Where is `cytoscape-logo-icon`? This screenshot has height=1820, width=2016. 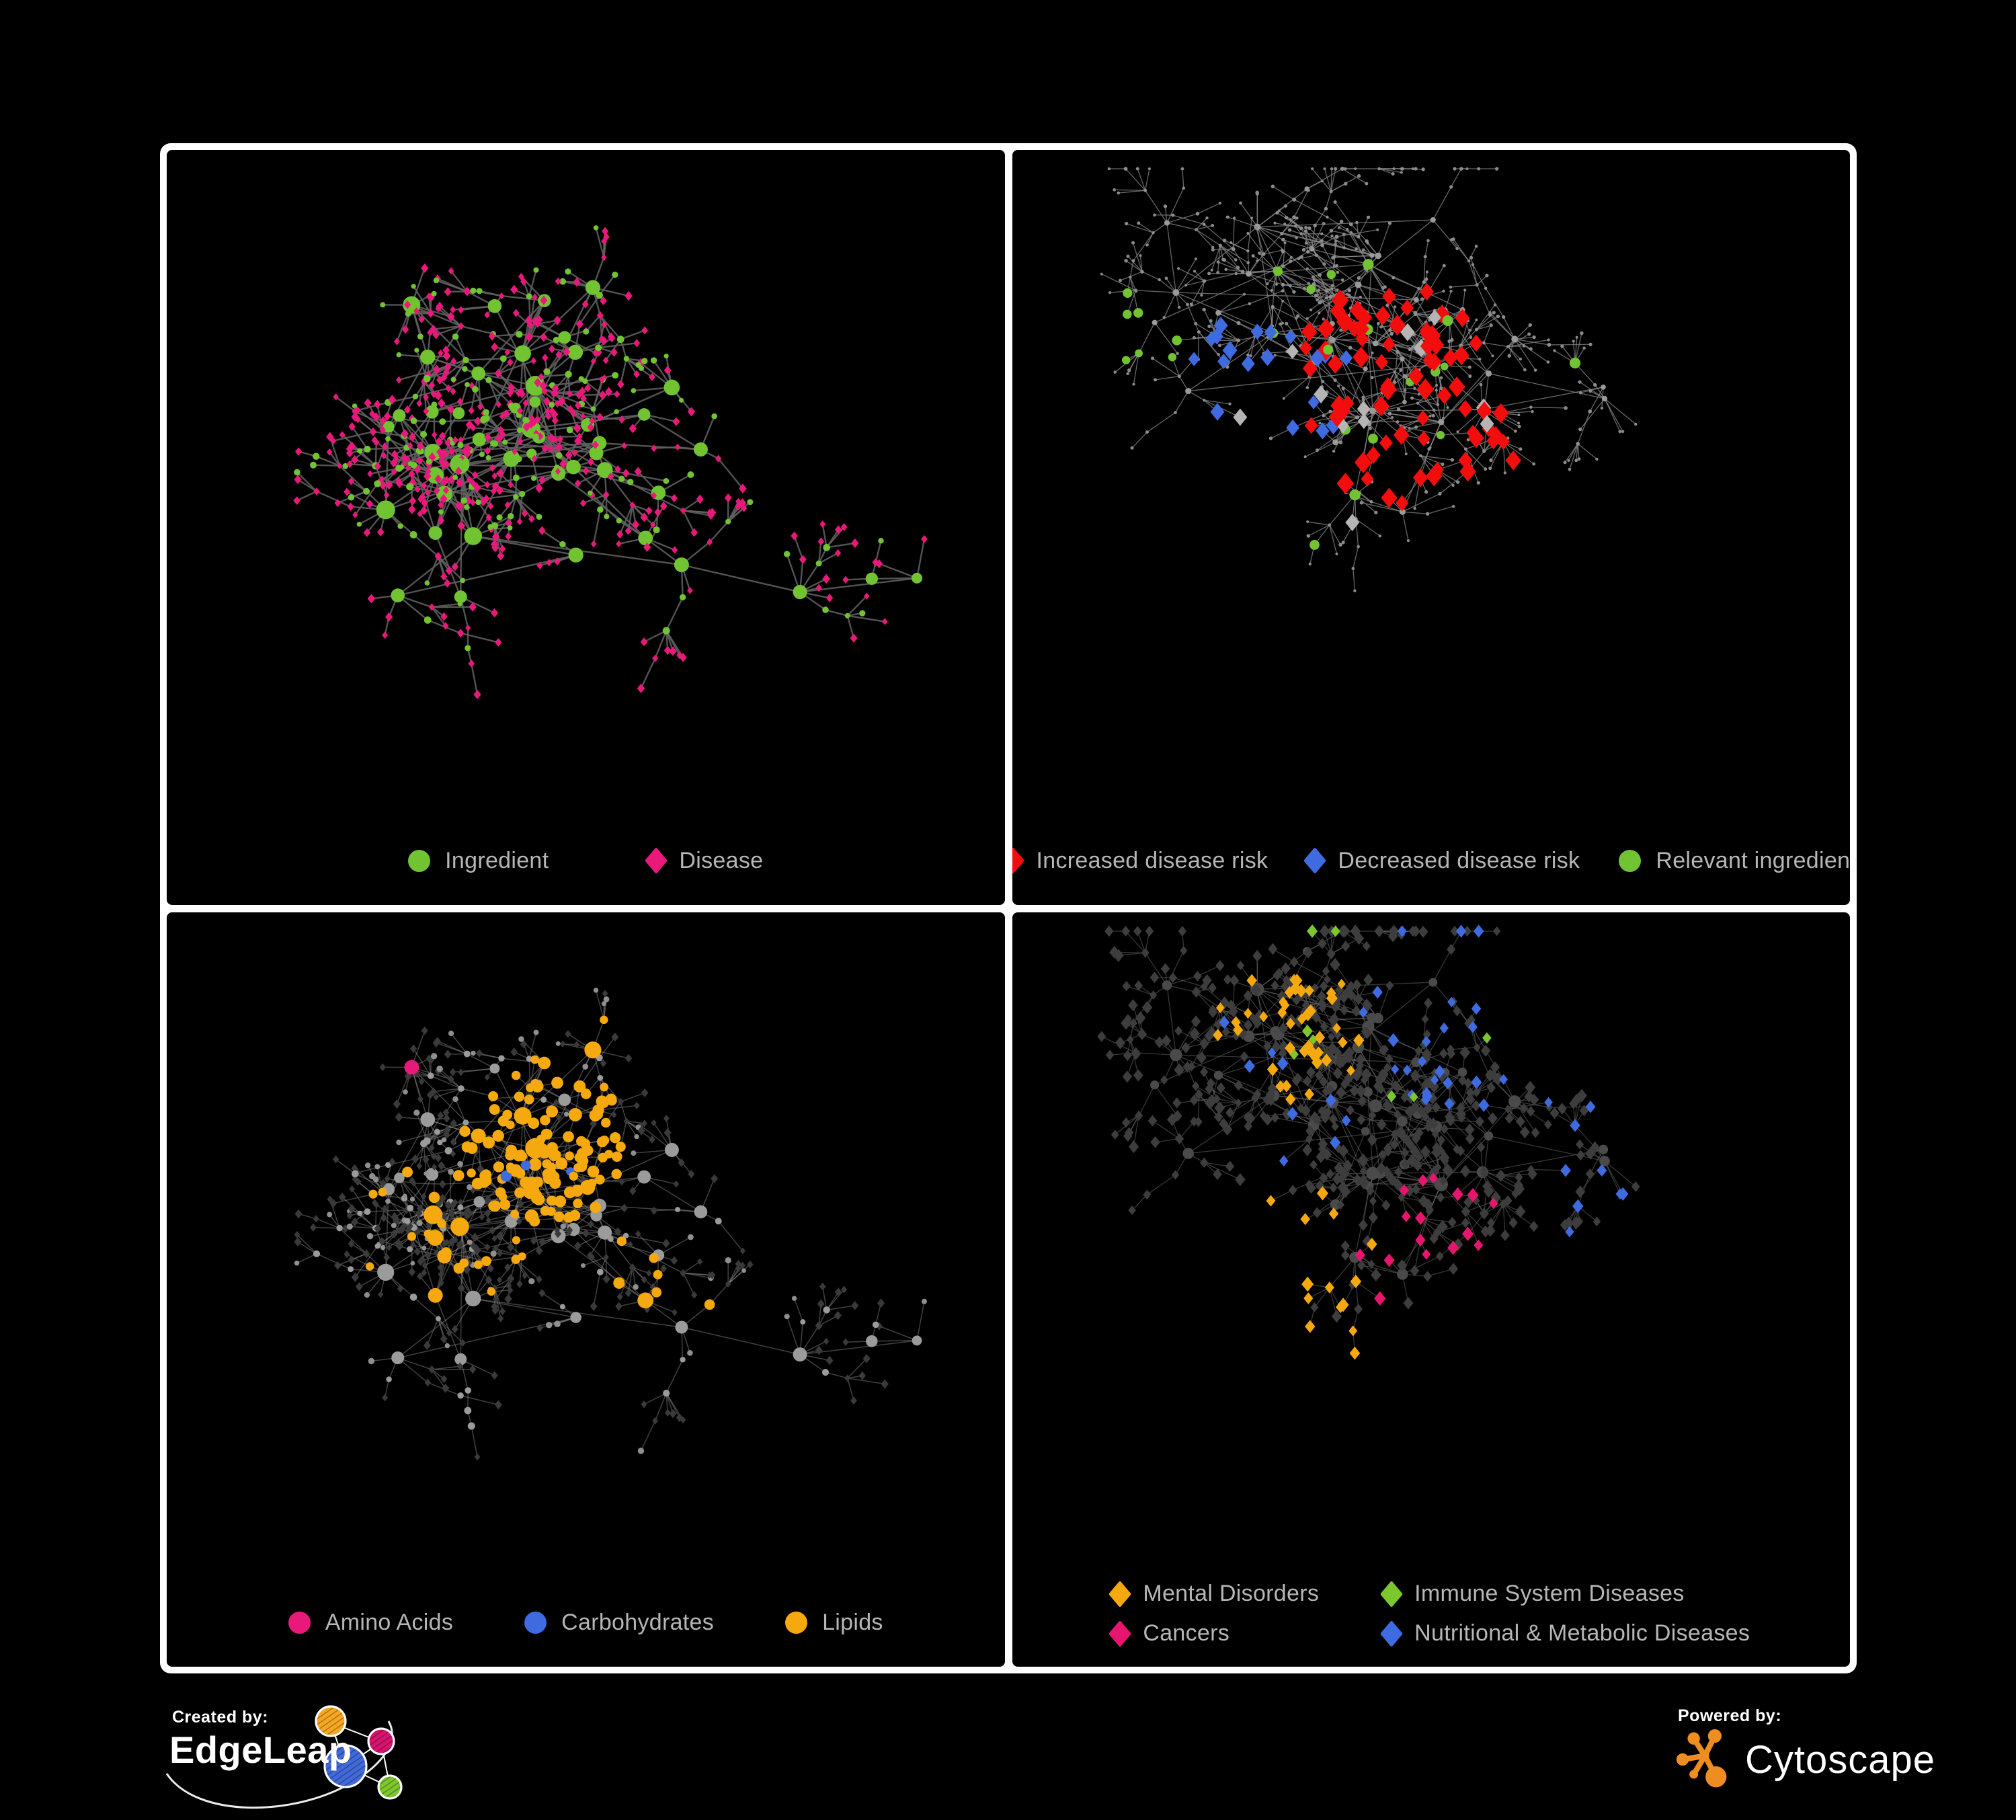 cytoscape-logo-icon is located at coordinates (1701, 1758).